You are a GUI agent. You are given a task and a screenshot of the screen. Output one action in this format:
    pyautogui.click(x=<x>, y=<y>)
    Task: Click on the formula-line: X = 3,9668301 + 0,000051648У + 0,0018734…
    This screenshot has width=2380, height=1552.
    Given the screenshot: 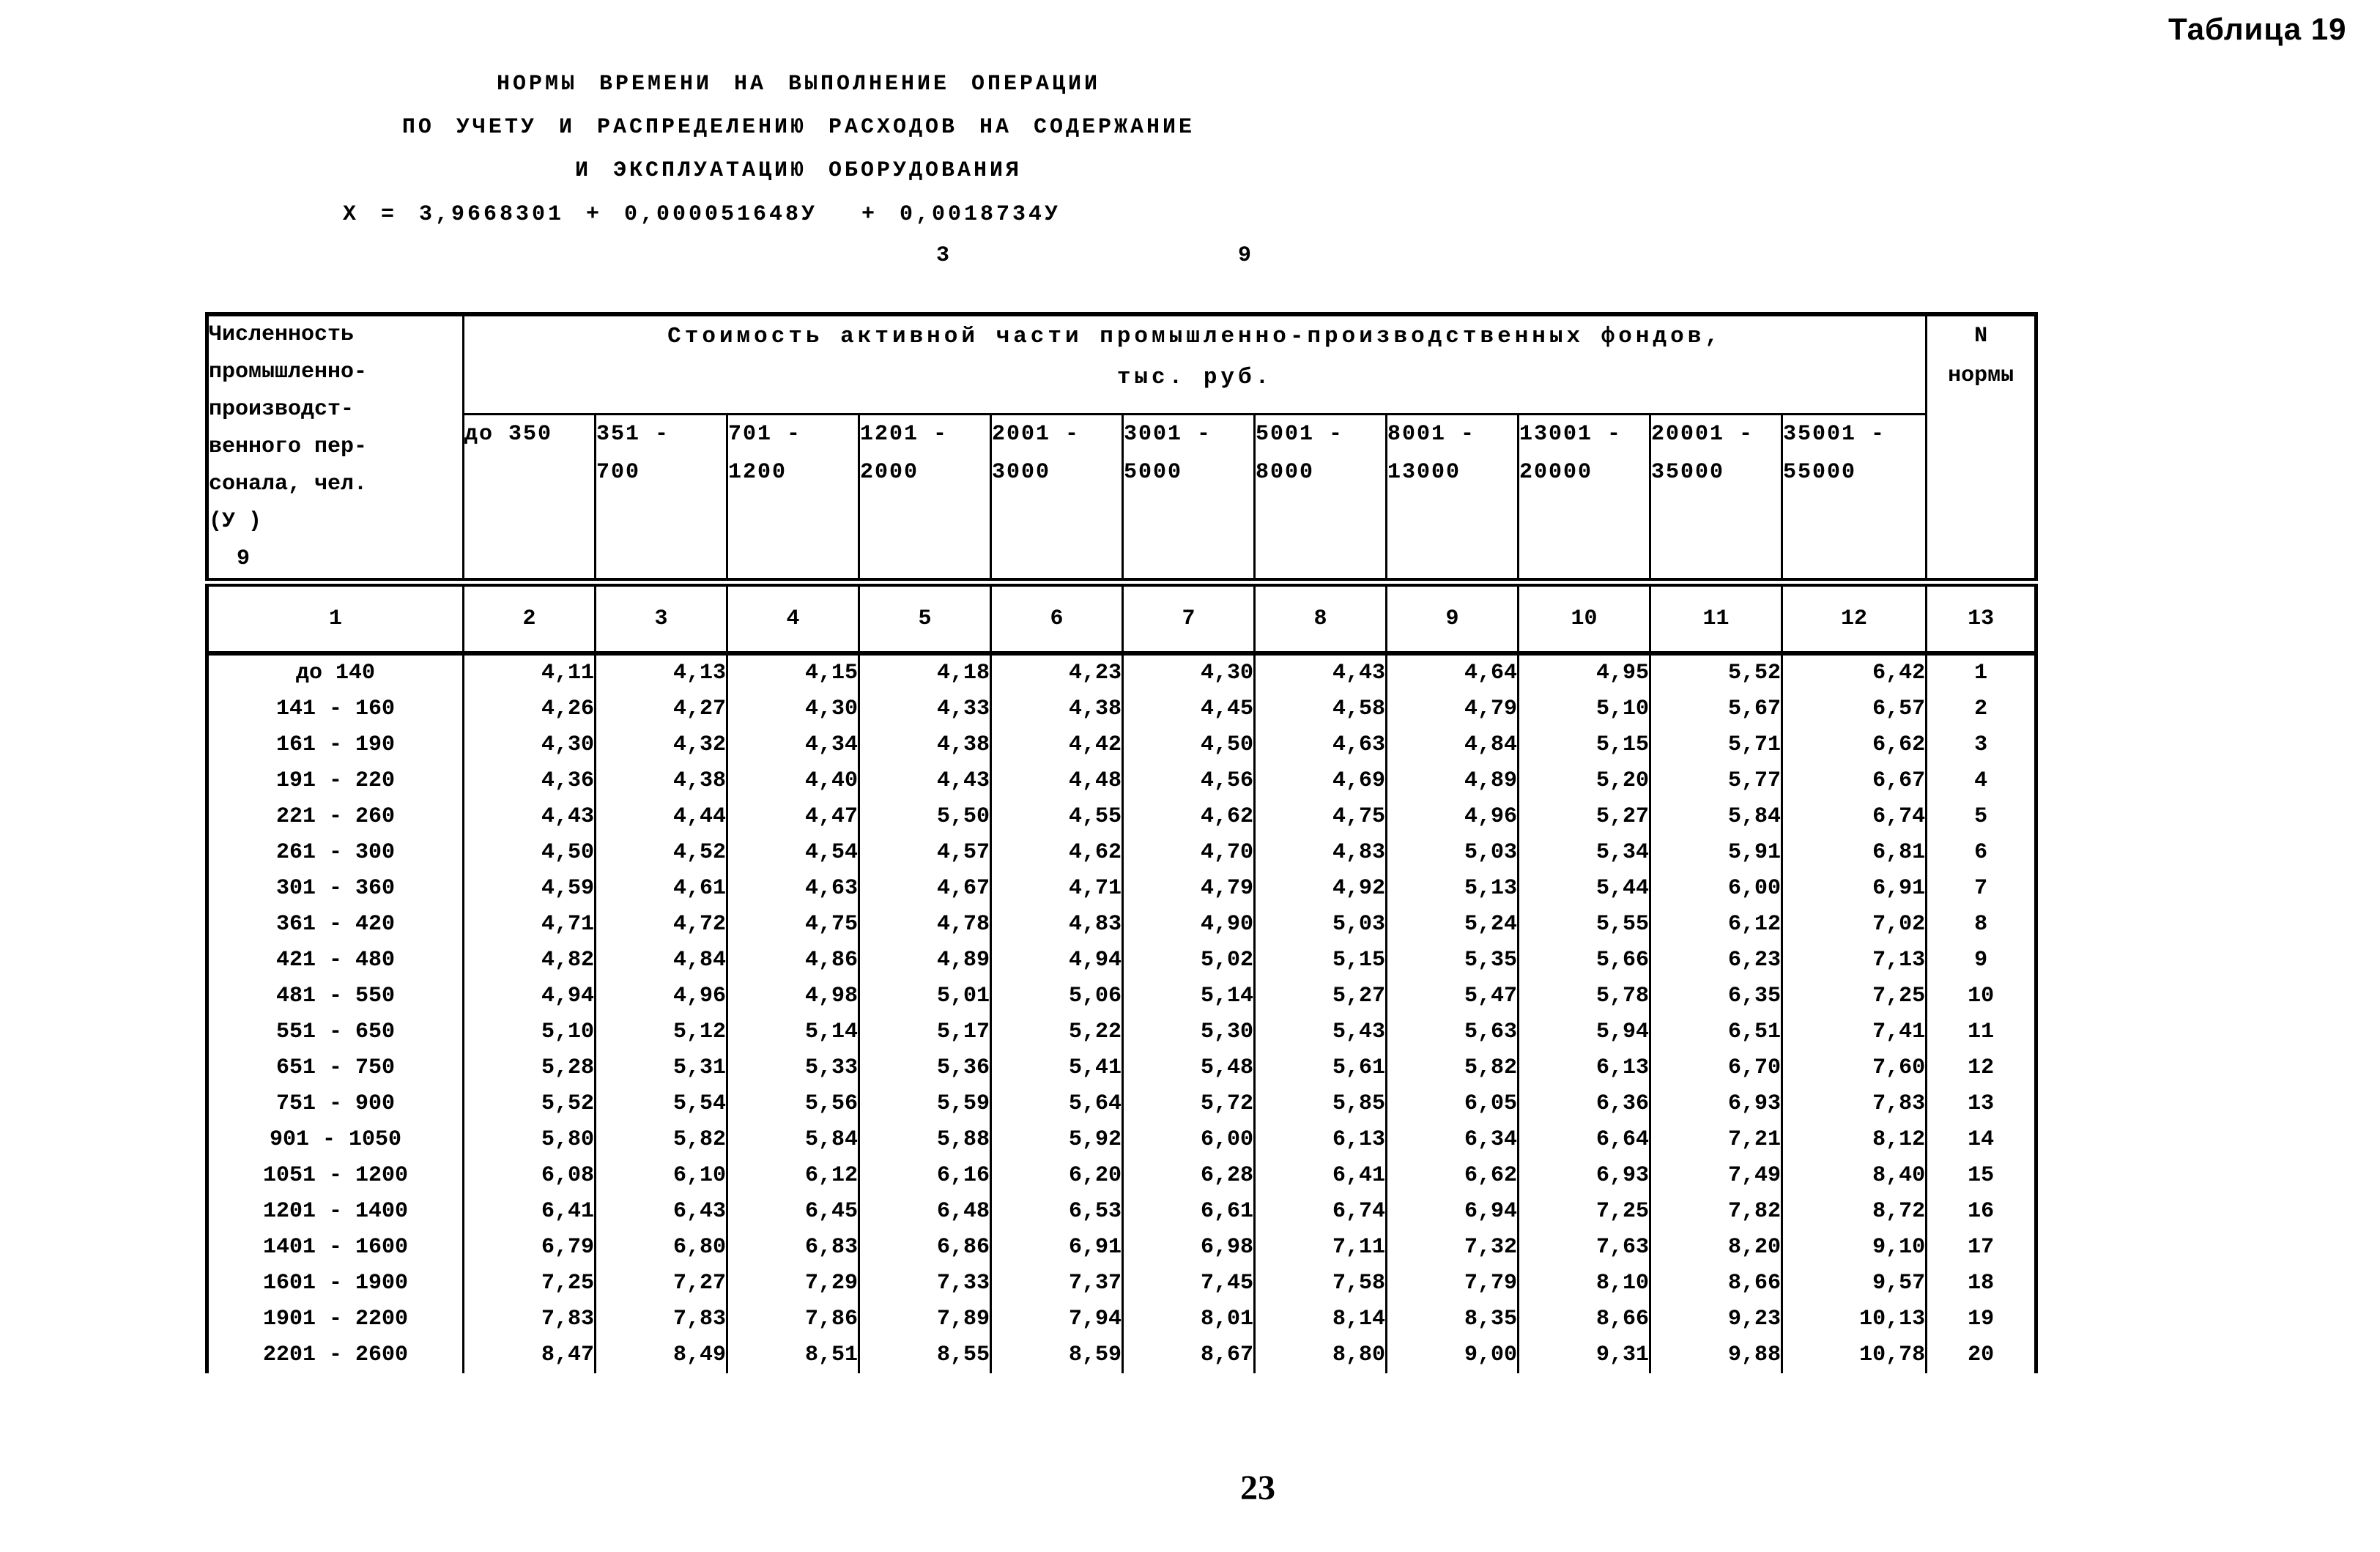 What is the action you would take?
    pyautogui.click(x=701, y=215)
    